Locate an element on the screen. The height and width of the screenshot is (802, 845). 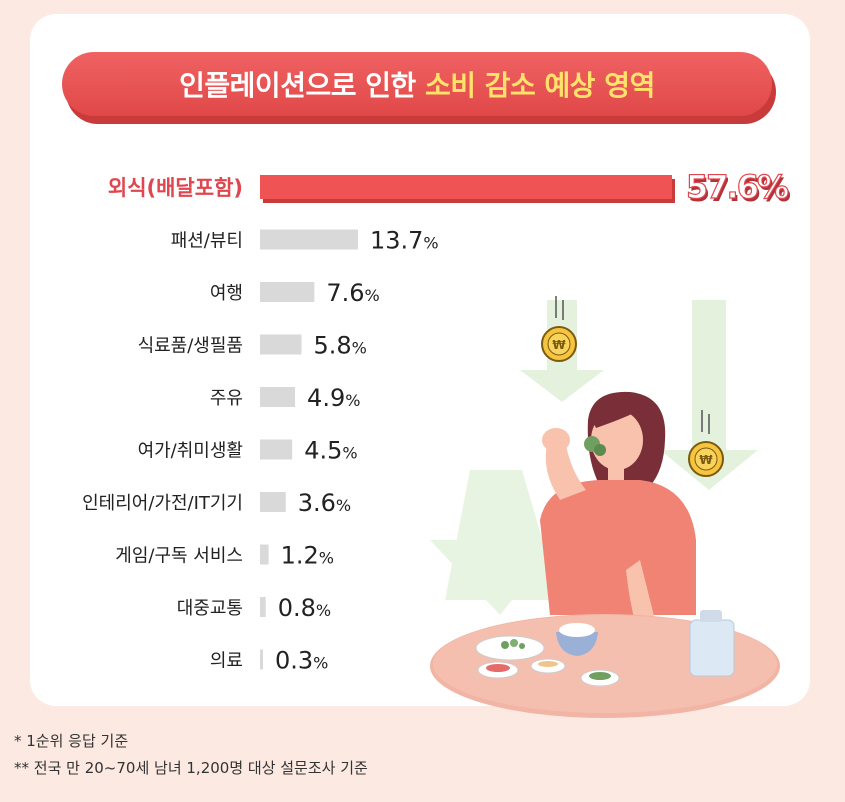
title-banner-face: 인플레이션으로 인한 소비 감소 예상 영역 is located at coordinates (417, 84).